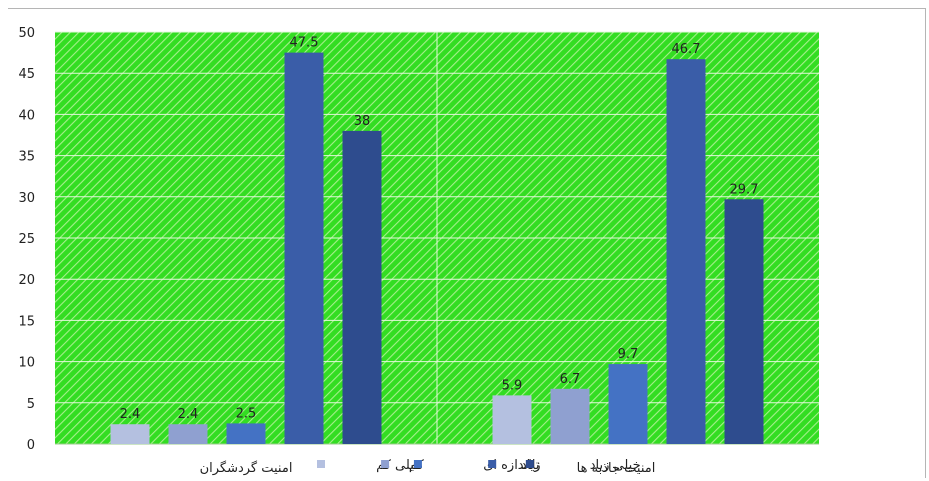 Image resolution: width=929 pixels, height=481 pixels. Describe the element at coordinates (26, 198) in the screenshot. I see `y-tick-label: 30` at that location.